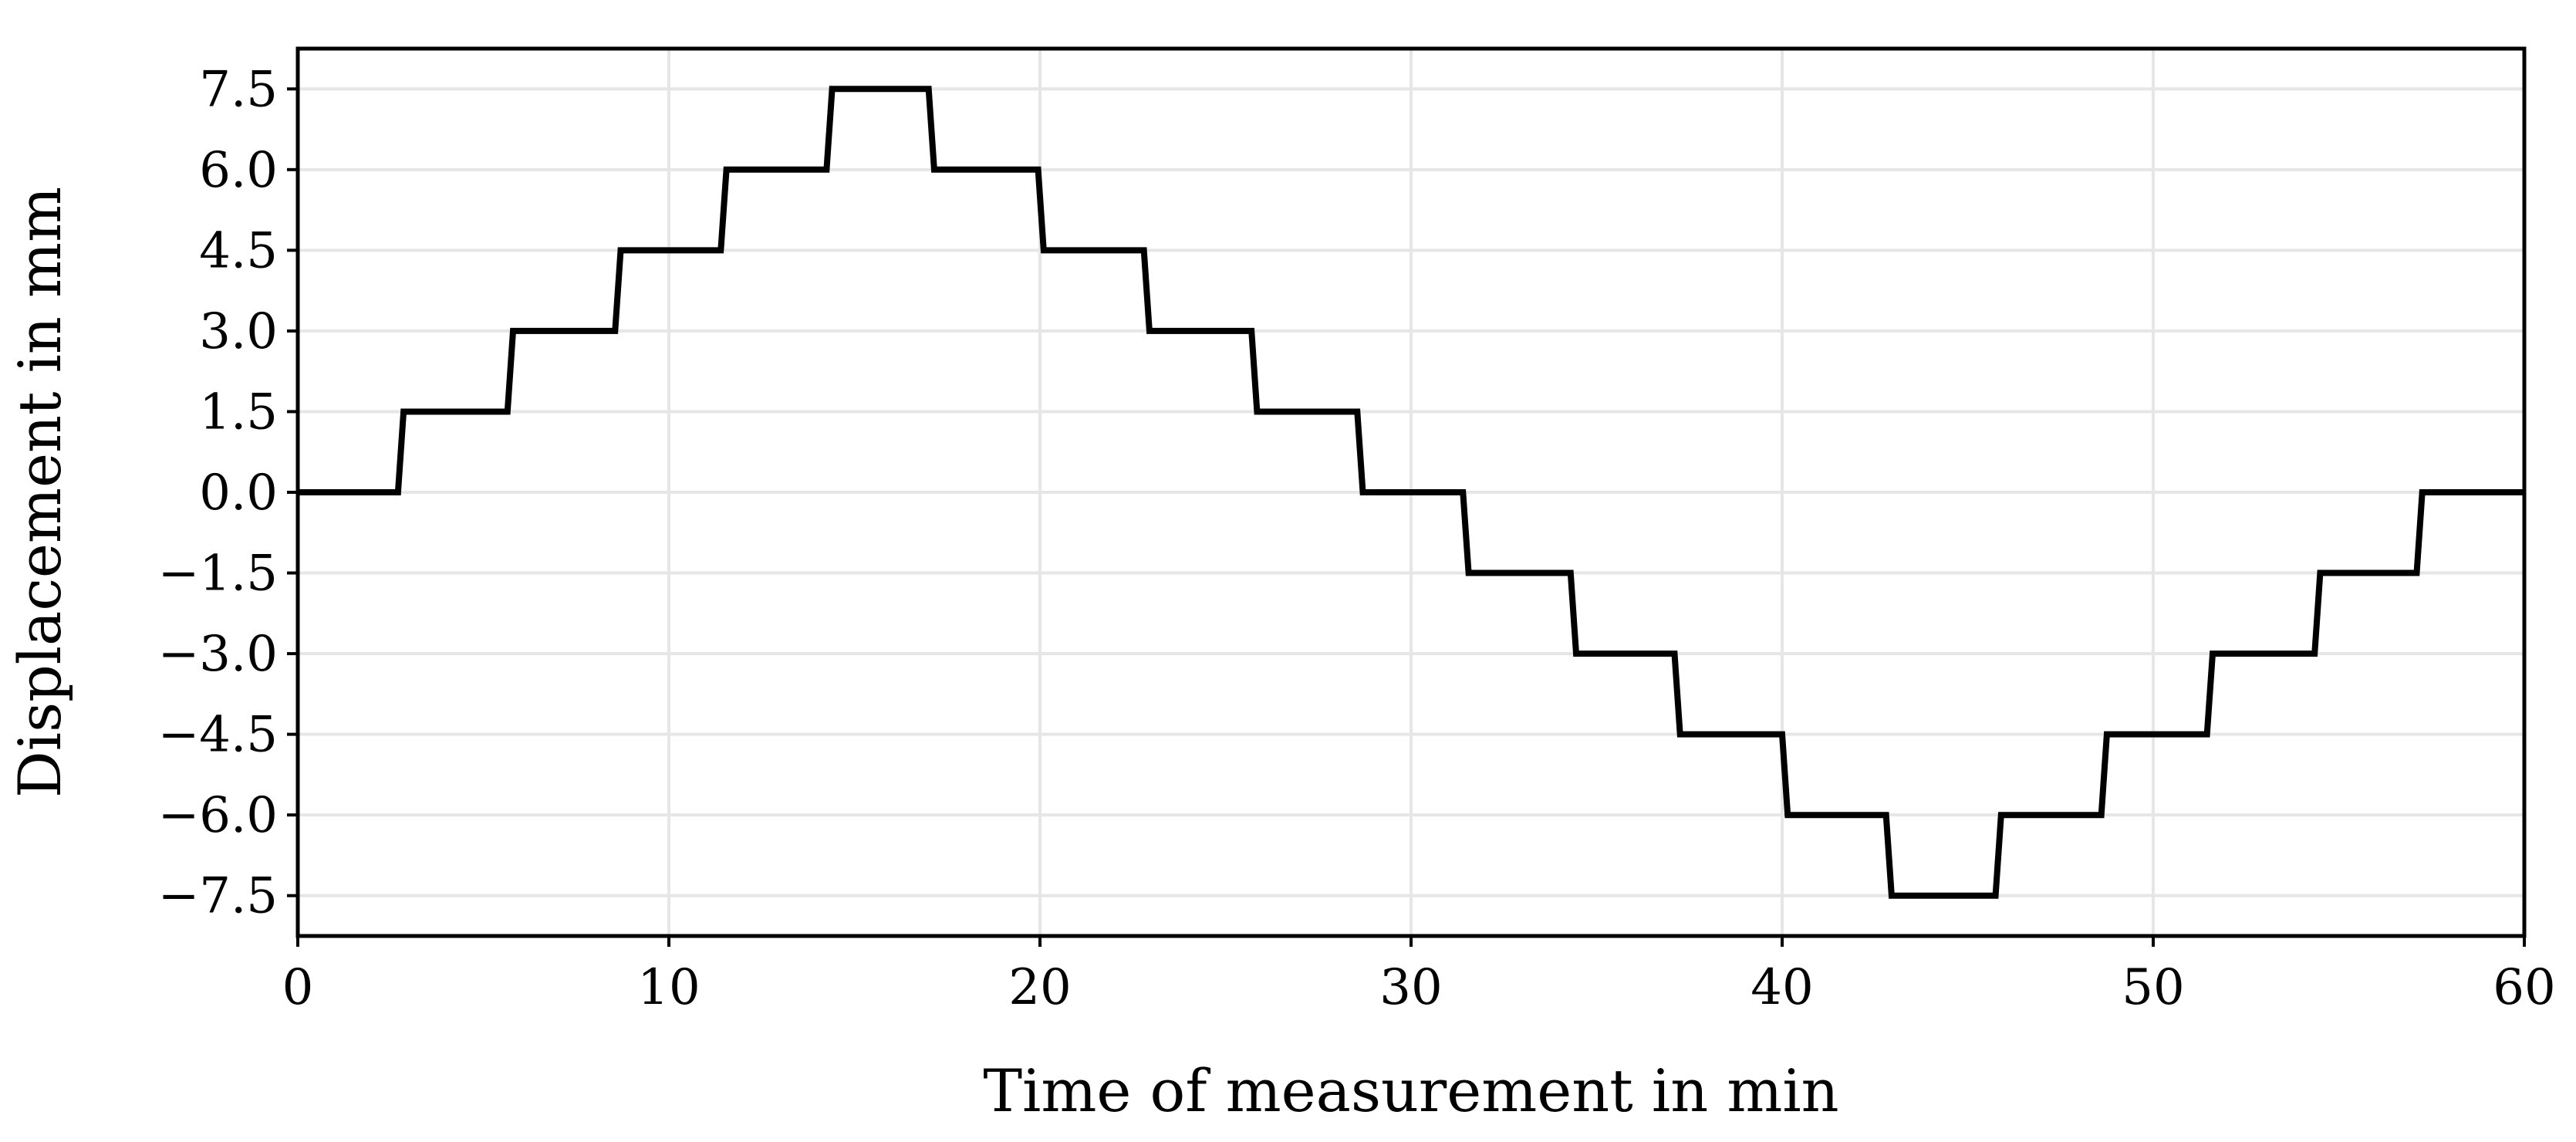 The image size is (2576, 1142). I want to click on x-tick-label: 30, so click(1411, 987).